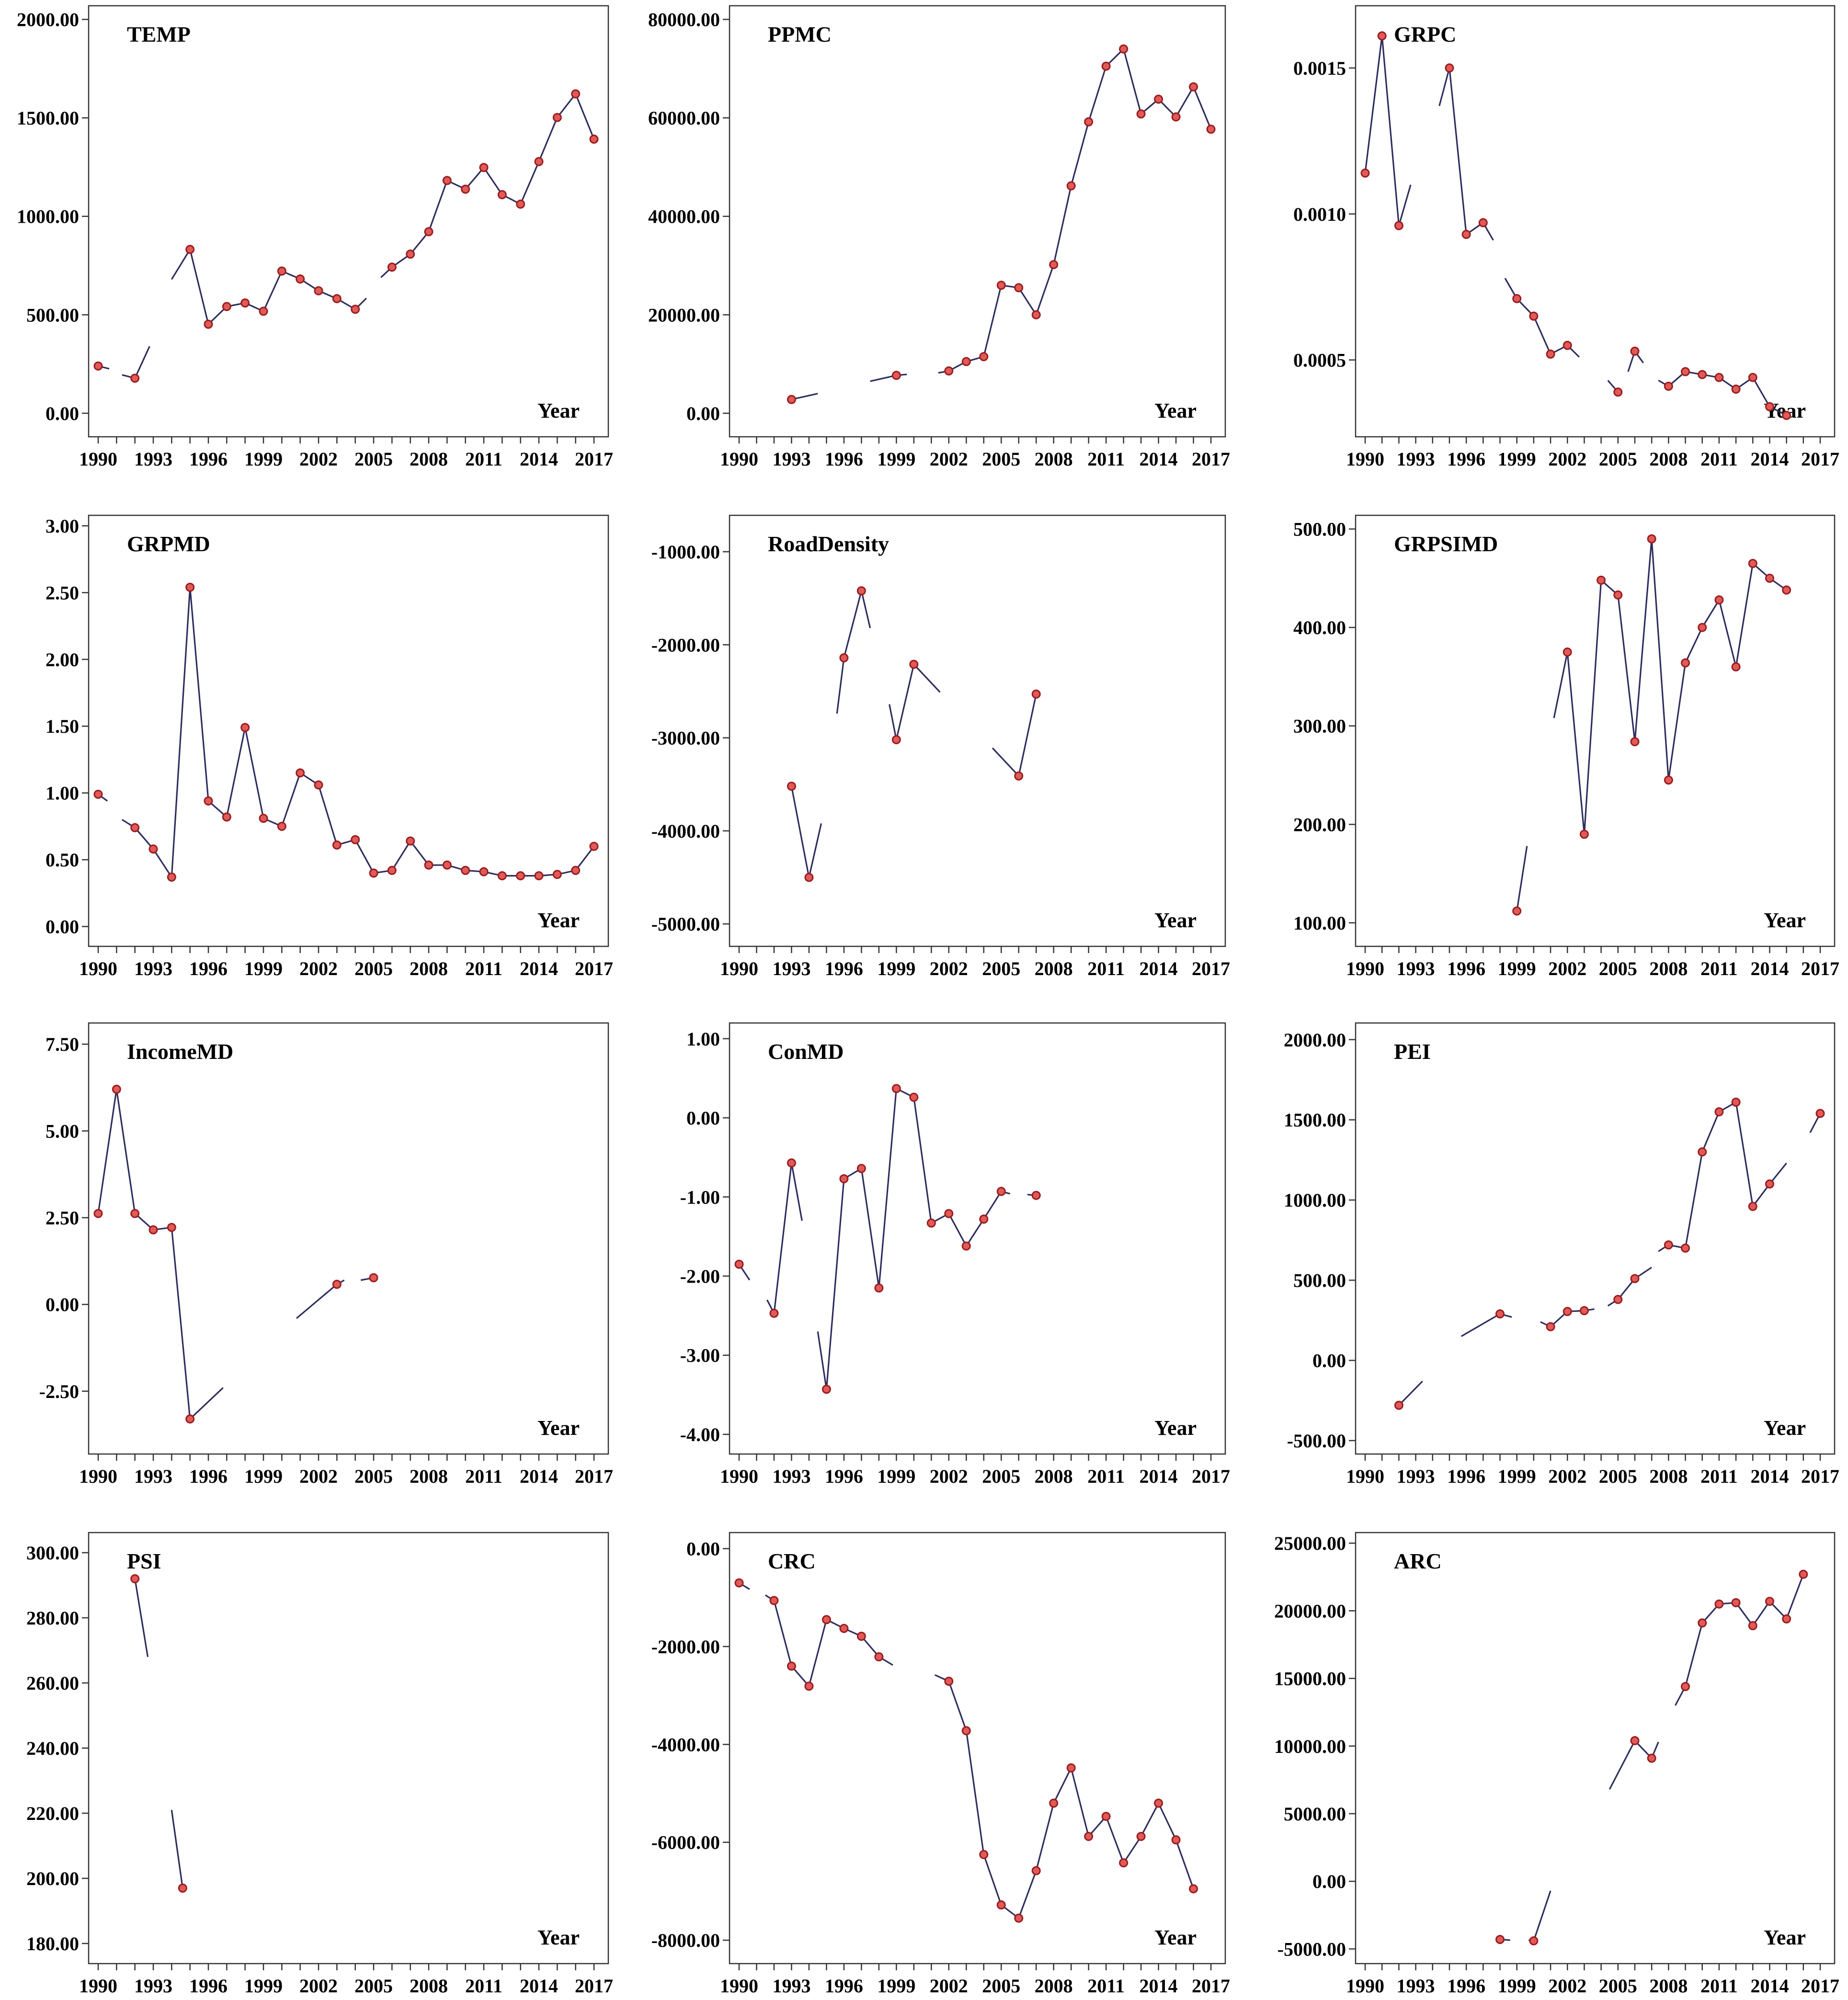 This screenshot has height=2000, width=1848. What do you see at coordinates (685, 1647) in the screenshot?
I see `y-tick-label: -2000.00` at bounding box center [685, 1647].